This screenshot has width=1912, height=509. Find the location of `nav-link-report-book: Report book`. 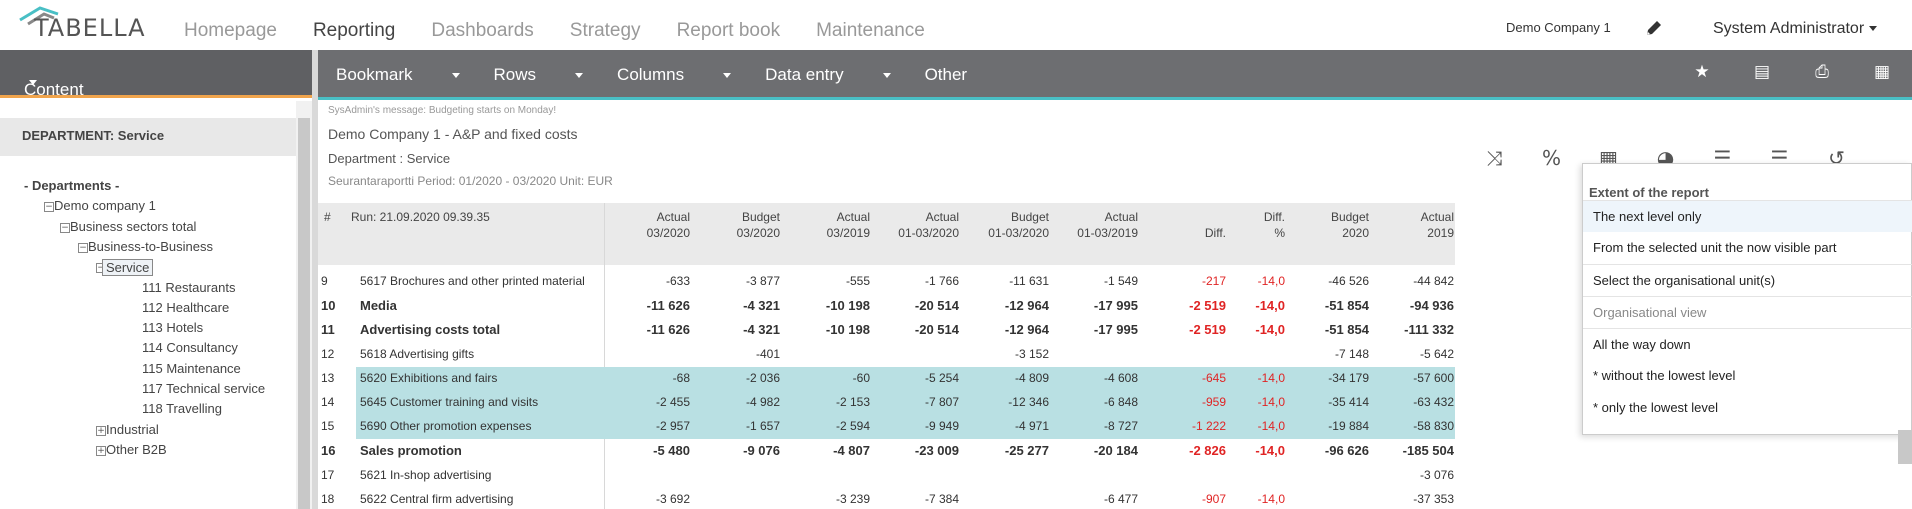

nav-link-report-book: Report book is located at coordinates (728, 30).